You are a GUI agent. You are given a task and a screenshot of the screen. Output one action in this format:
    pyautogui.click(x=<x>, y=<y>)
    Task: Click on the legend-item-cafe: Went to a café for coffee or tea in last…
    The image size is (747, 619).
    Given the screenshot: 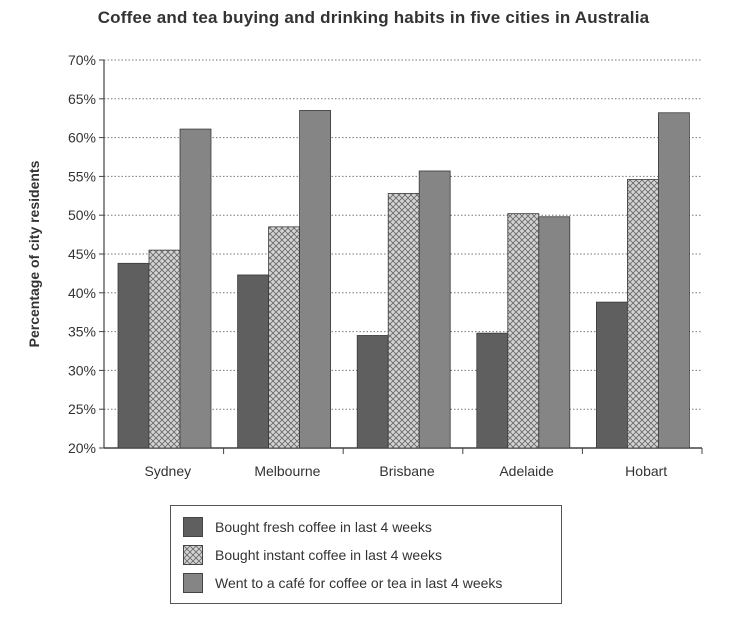 What is the action you would take?
    pyautogui.click(x=342, y=583)
    